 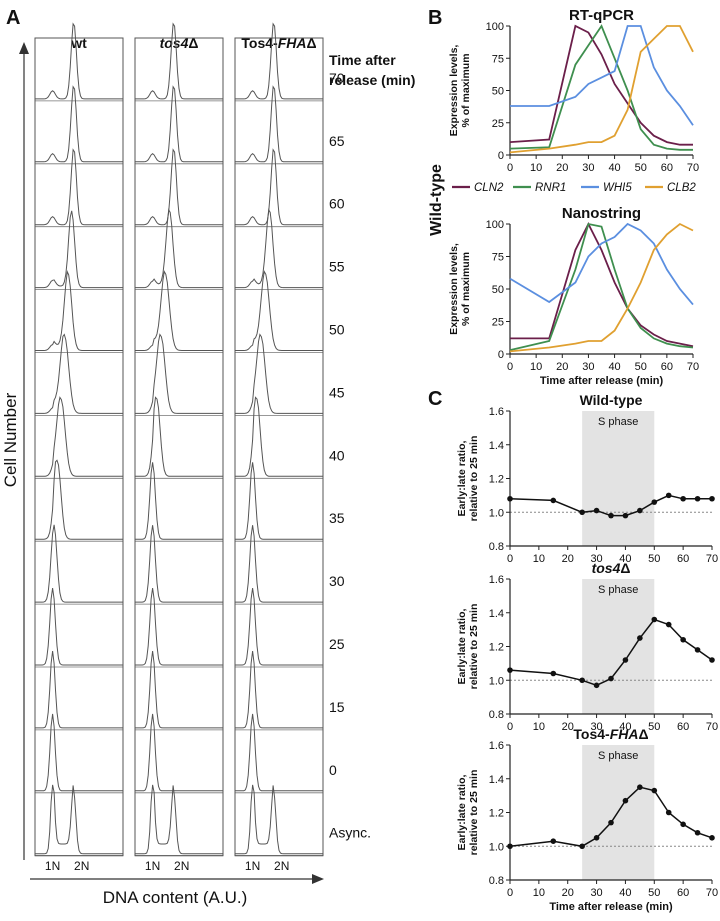 What do you see at coordinates (501, 355) in the screenshot?
I see `y-tick-label: 0` at bounding box center [501, 355].